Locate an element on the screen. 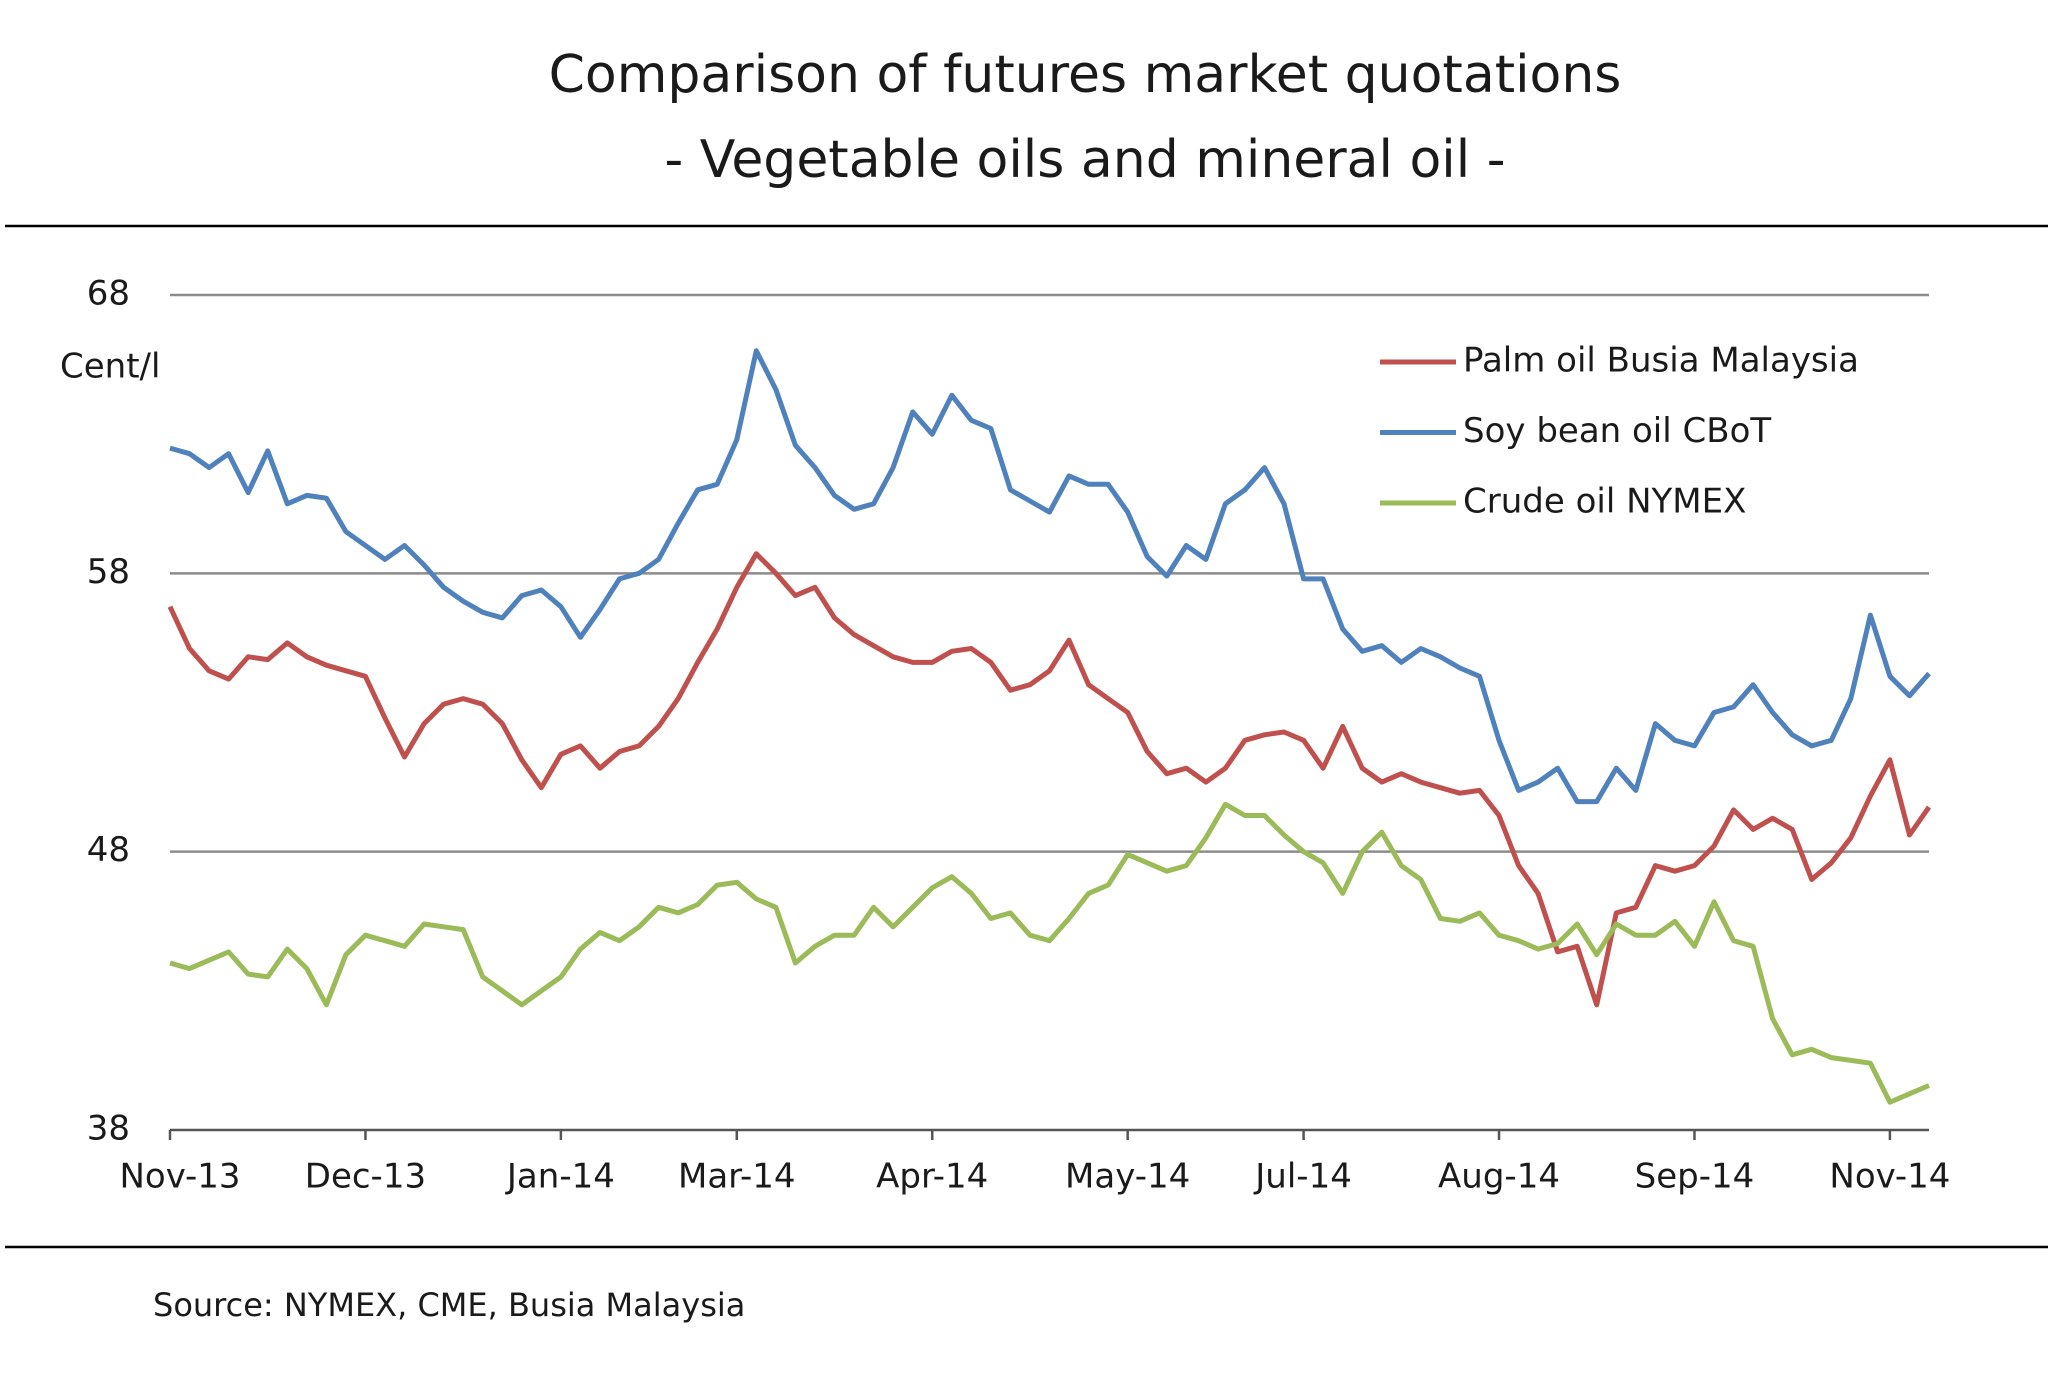 This screenshot has width=2048, height=1400. x-tick-label: Mar-14 is located at coordinates (737, 1177).